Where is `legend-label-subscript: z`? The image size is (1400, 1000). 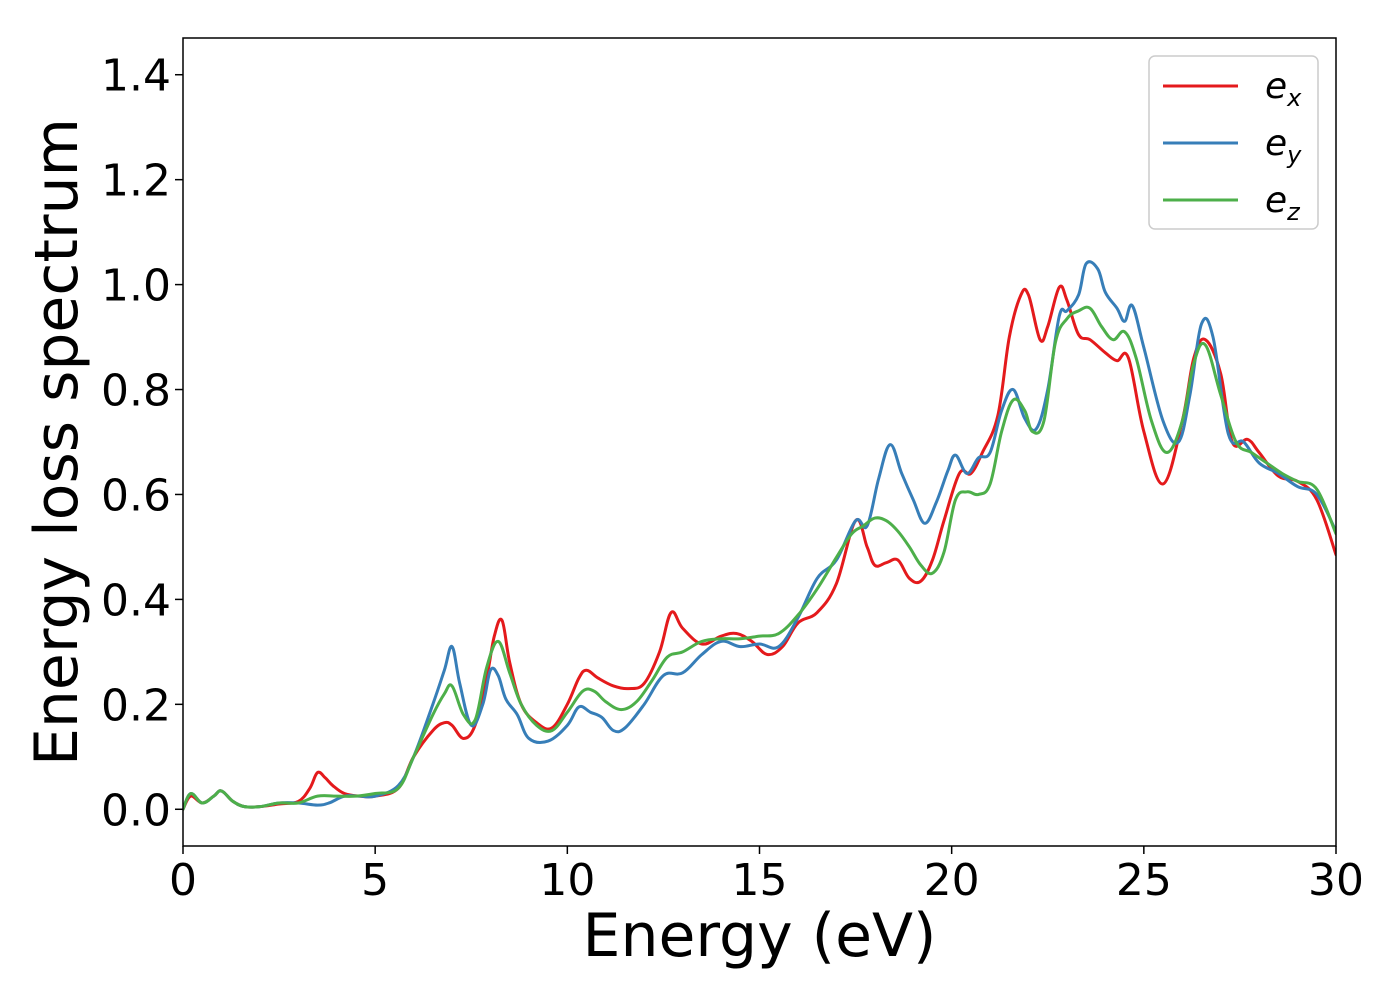
legend-label-subscript: z is located at coordinates (1293, 212).